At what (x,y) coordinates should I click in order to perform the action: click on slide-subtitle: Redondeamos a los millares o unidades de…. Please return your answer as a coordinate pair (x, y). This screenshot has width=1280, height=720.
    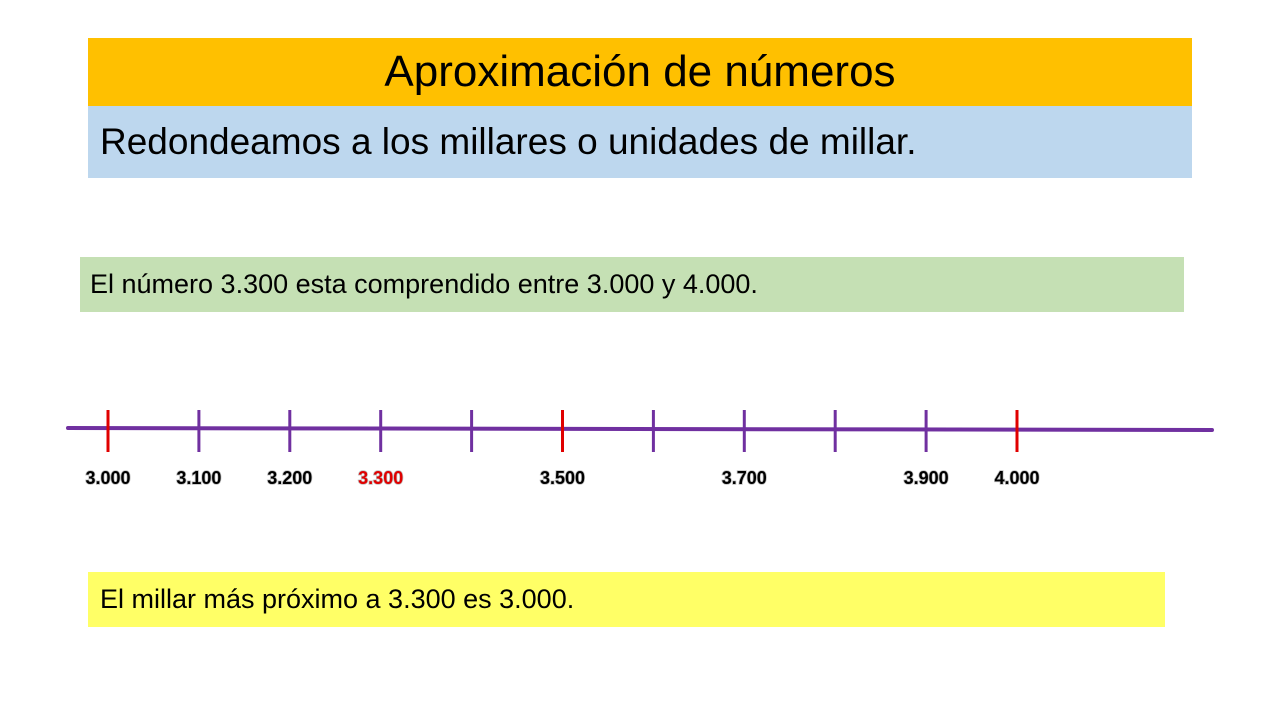
    Looking at the image, I should click on (640, 142).